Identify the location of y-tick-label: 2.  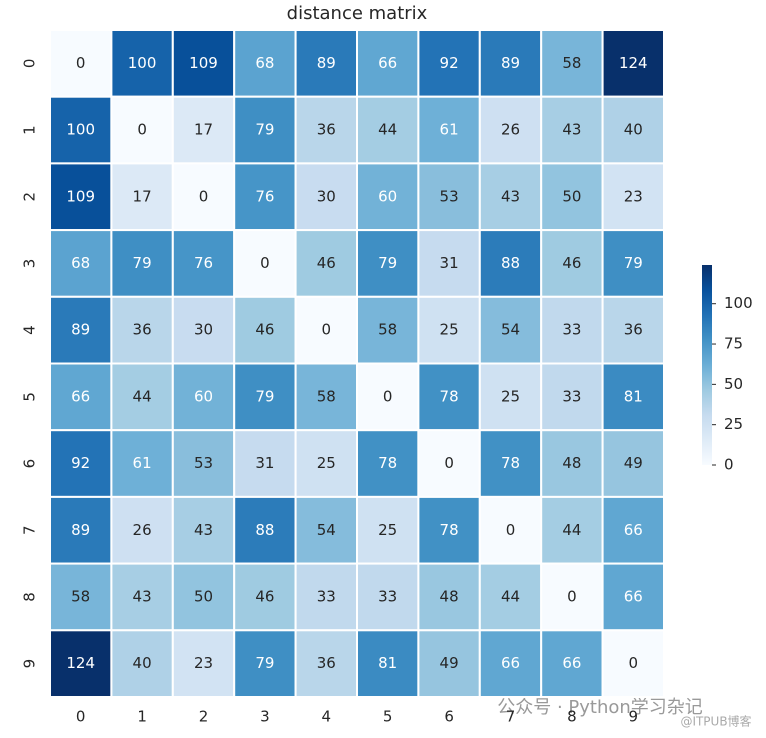
(30, 197).